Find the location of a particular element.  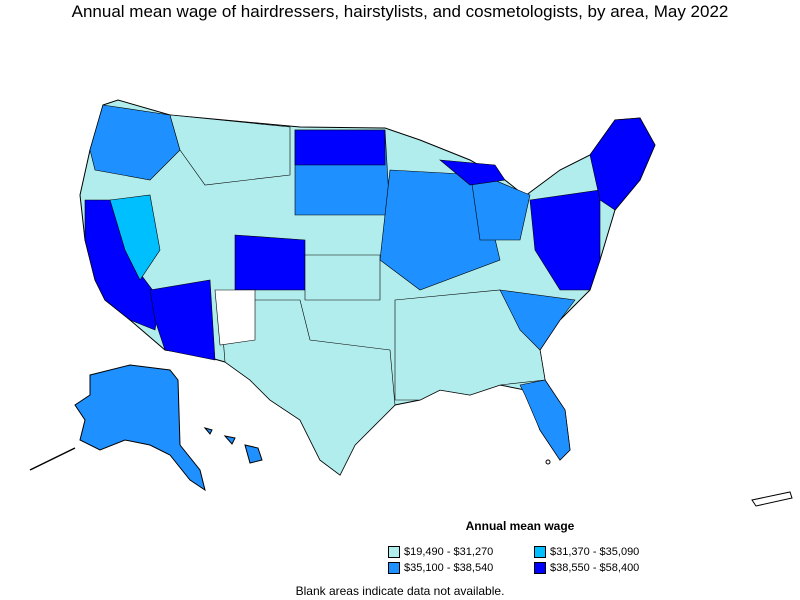

region-southeast is located at coordinates (537, 320).